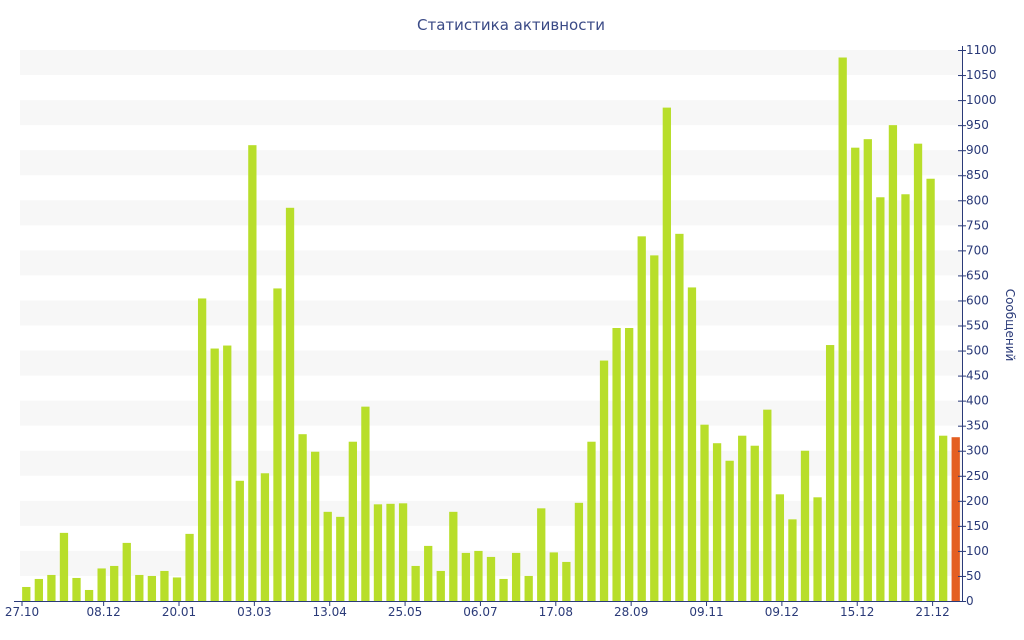 This screenshot has height=640, width=1024. What do you see at coordinates (977, 300) in the screenshot?
I see `y-tick-label: 600` at bounding box center [977, 300].